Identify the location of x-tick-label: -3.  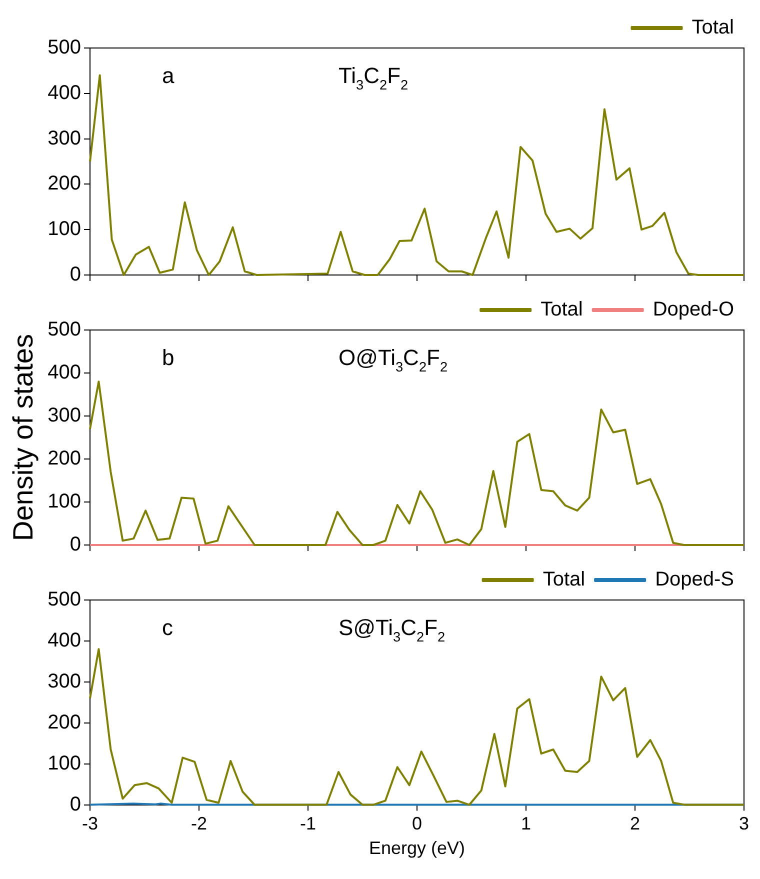
(90, 824).